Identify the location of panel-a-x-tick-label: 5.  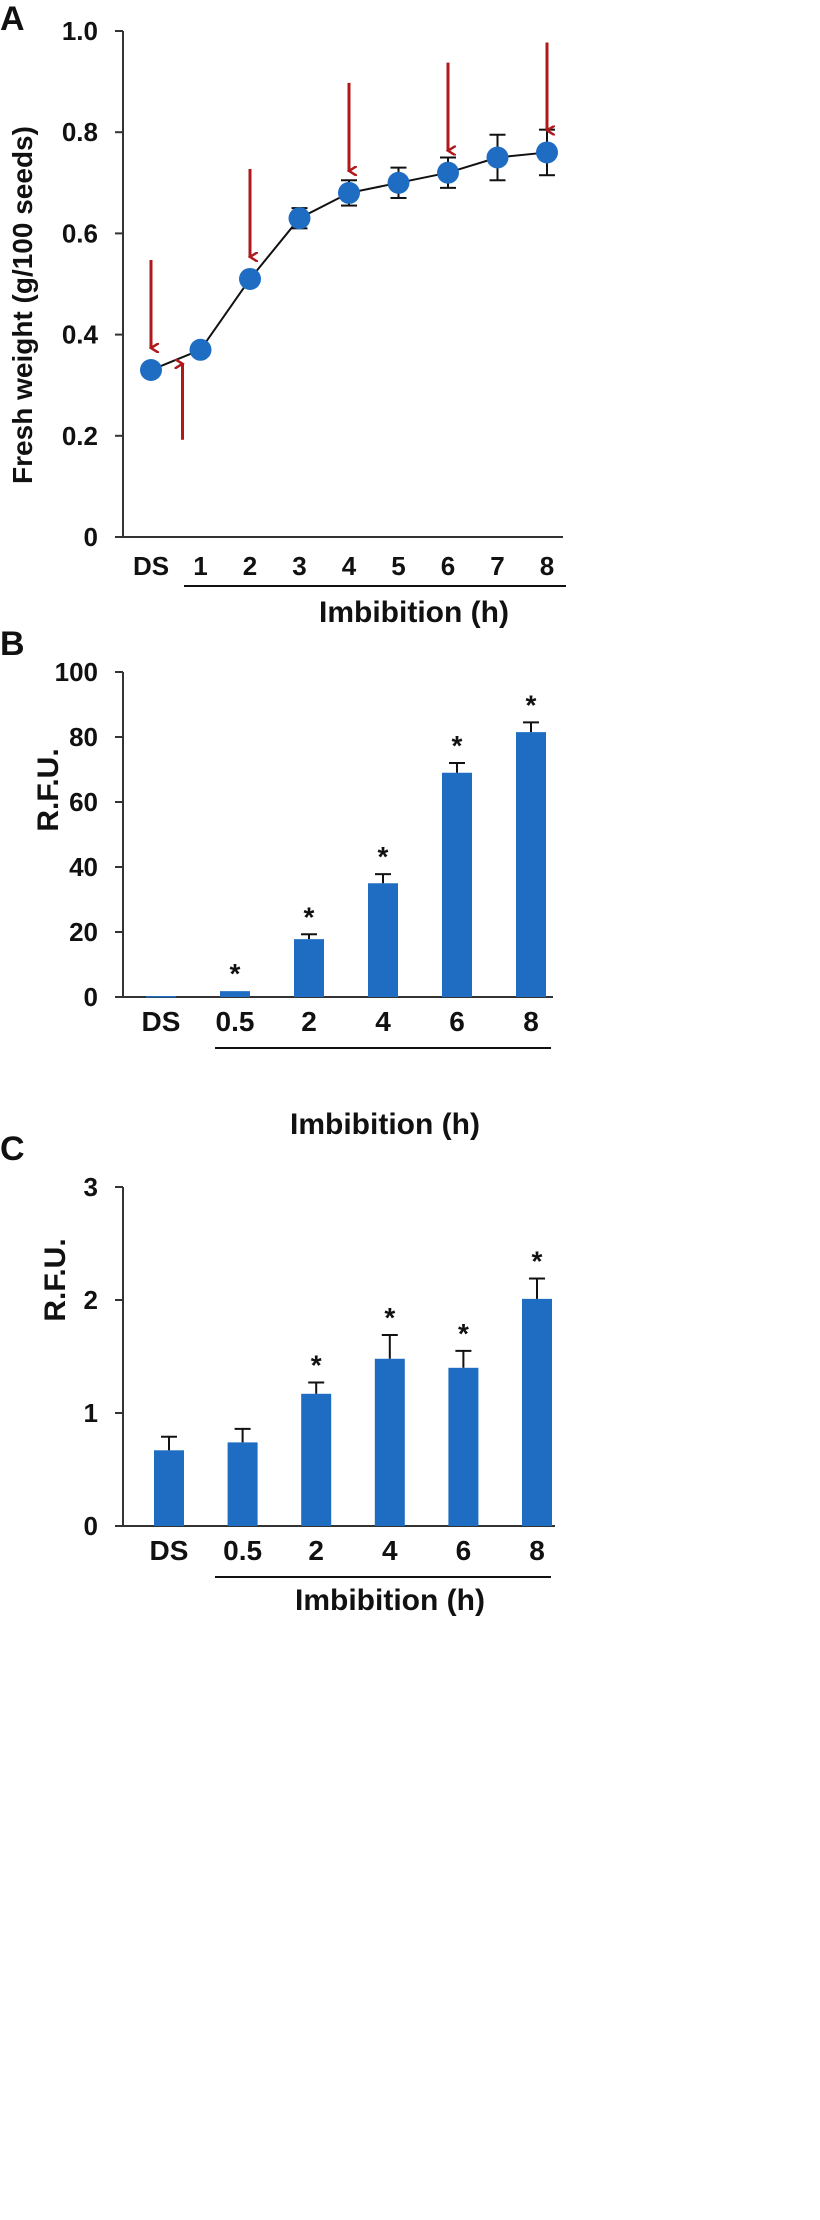
(398, 566).